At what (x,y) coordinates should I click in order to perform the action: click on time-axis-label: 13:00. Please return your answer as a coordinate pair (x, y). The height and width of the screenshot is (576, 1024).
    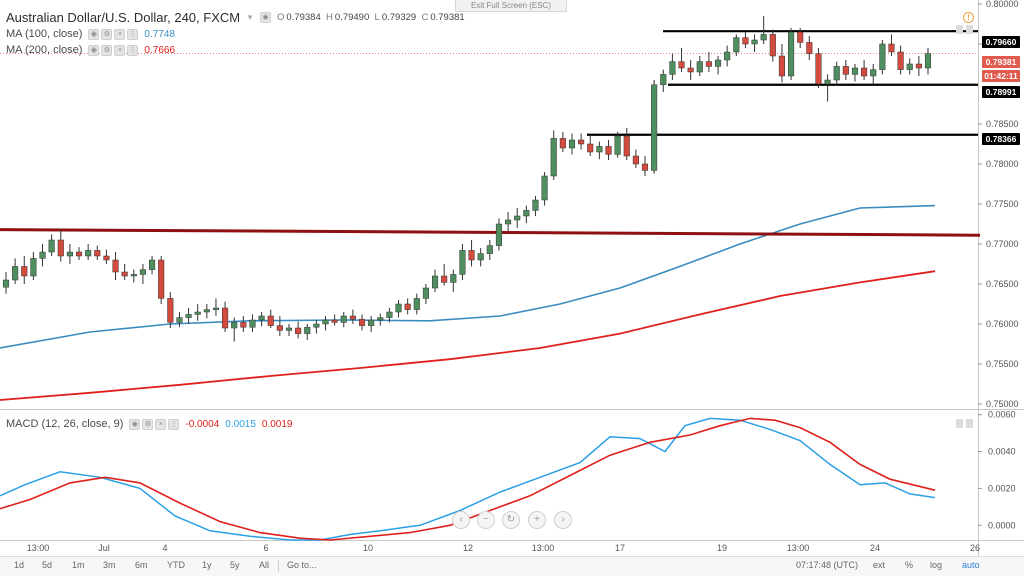
    Looking at the image, I should click on (543, 548).